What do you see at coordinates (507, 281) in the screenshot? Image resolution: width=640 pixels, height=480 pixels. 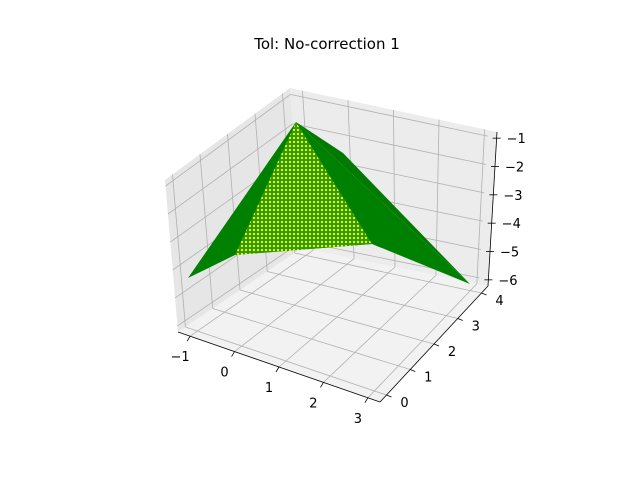 I see `z-tick-label: −6` at bounding box center [507, 281].